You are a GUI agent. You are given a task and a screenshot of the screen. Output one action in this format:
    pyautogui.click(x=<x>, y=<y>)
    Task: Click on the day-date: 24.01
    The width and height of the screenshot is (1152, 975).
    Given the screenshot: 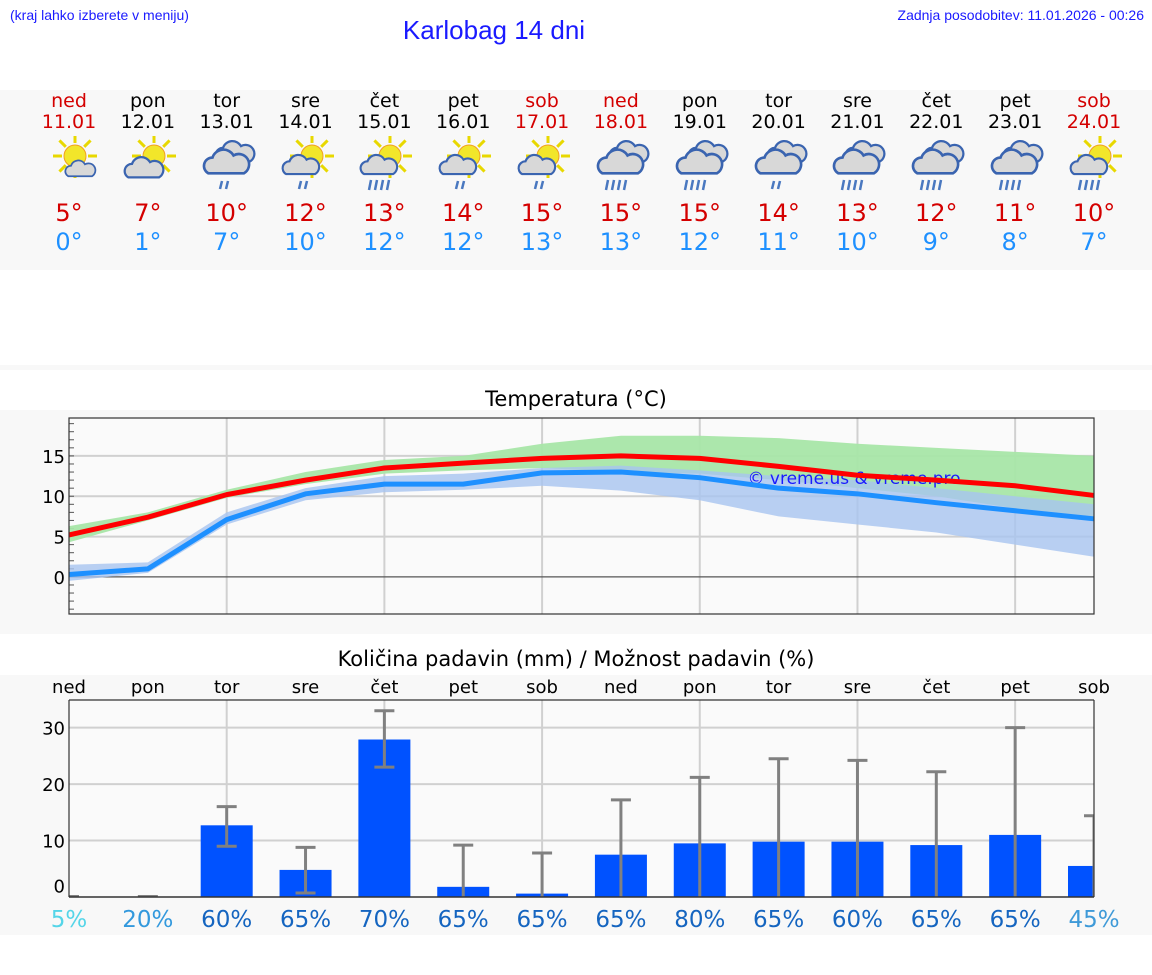 What is the action you would take?
    pyautogui.click(x=1094, y=122)
    